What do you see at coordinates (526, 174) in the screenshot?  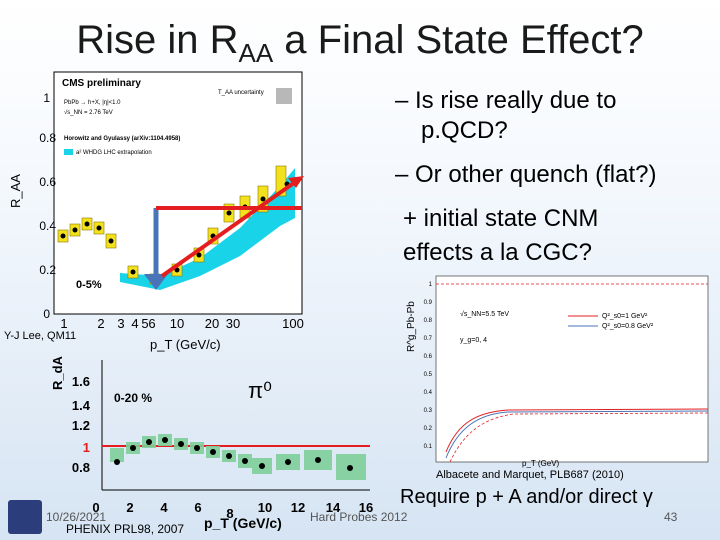 I see `bullet-2: – Or other quench (flat?)` at bounding box center [526, 174].